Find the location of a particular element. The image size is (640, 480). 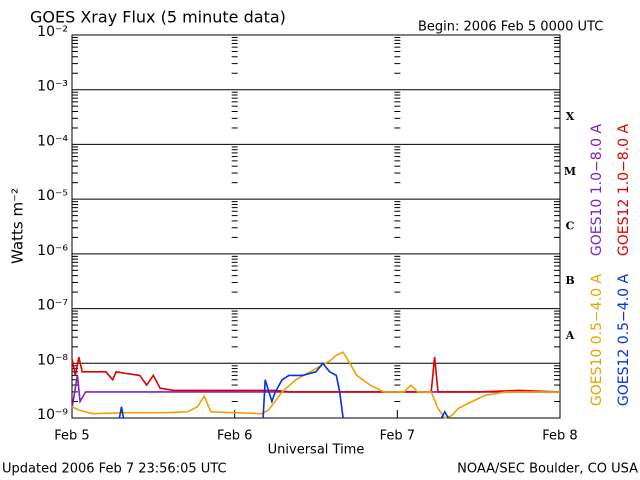

x-tick-label: Feb 5 is located at coordinates (71, 436).